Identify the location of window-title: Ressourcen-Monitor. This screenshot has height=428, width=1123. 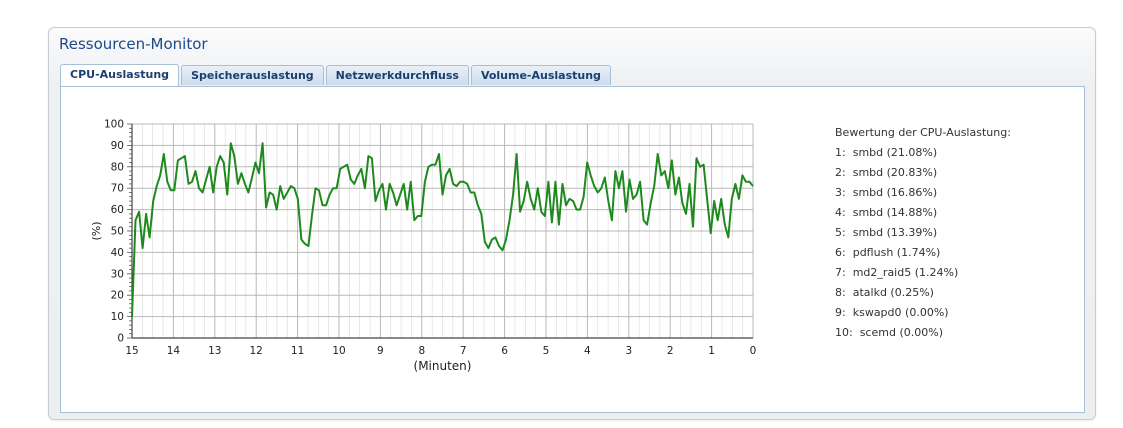
(133, 44).